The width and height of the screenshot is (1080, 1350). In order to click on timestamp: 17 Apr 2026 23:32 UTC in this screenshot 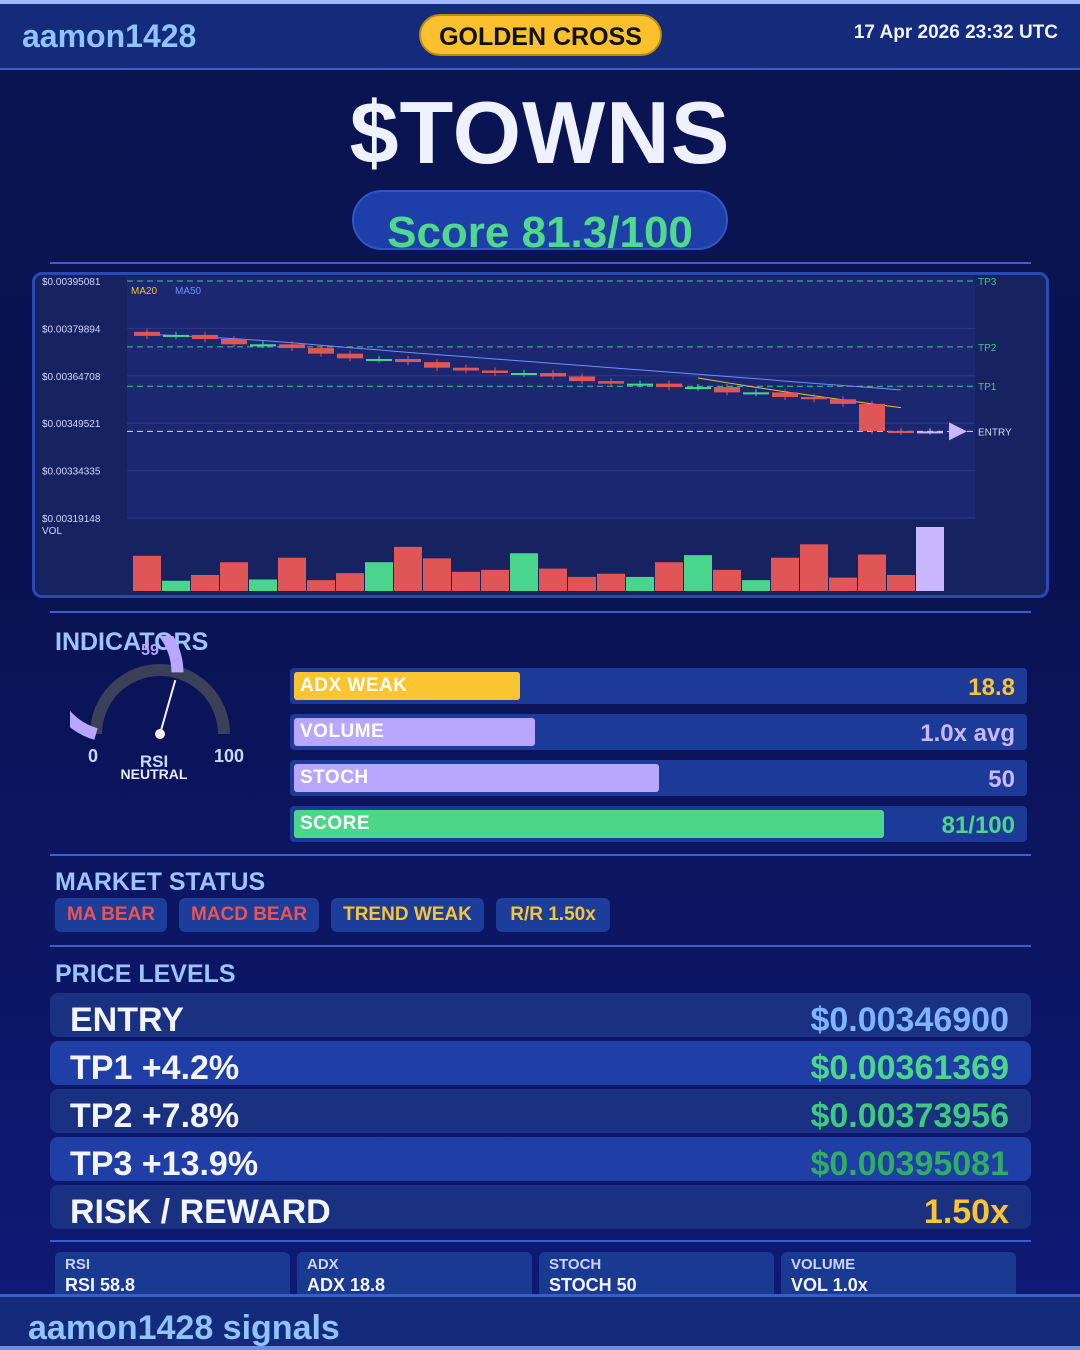, I will do `click(955, 32)`.